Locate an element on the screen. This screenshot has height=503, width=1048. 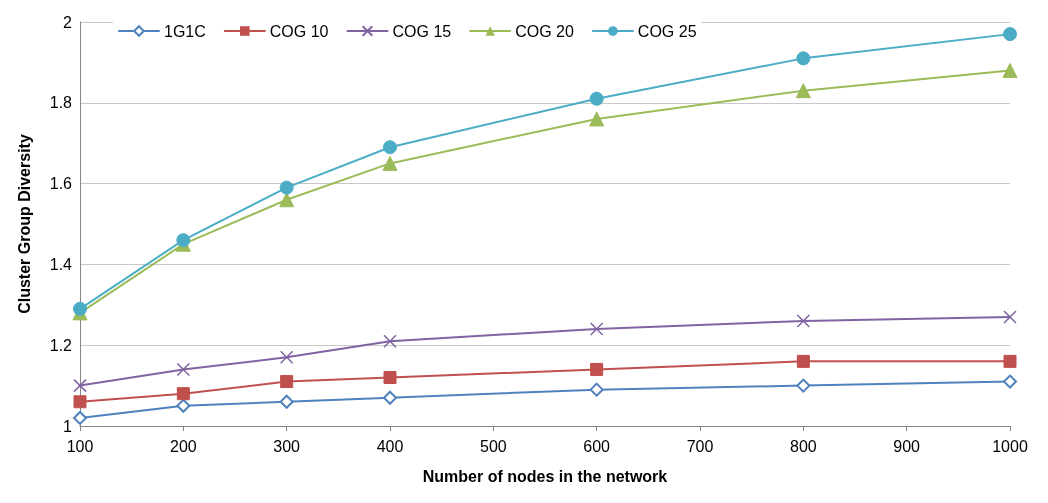
x-tick-label: 800 is located at coordinates (803, 446).